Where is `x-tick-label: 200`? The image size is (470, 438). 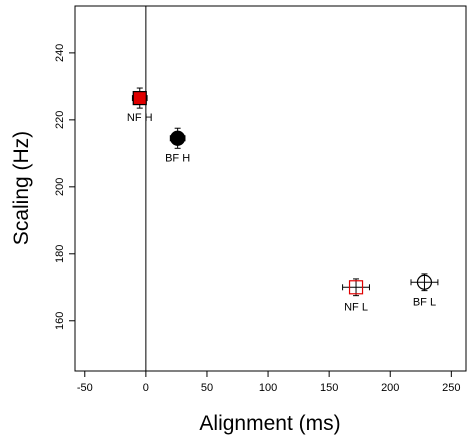
x-tick-label: 200 is located at coordinates (390, 388).